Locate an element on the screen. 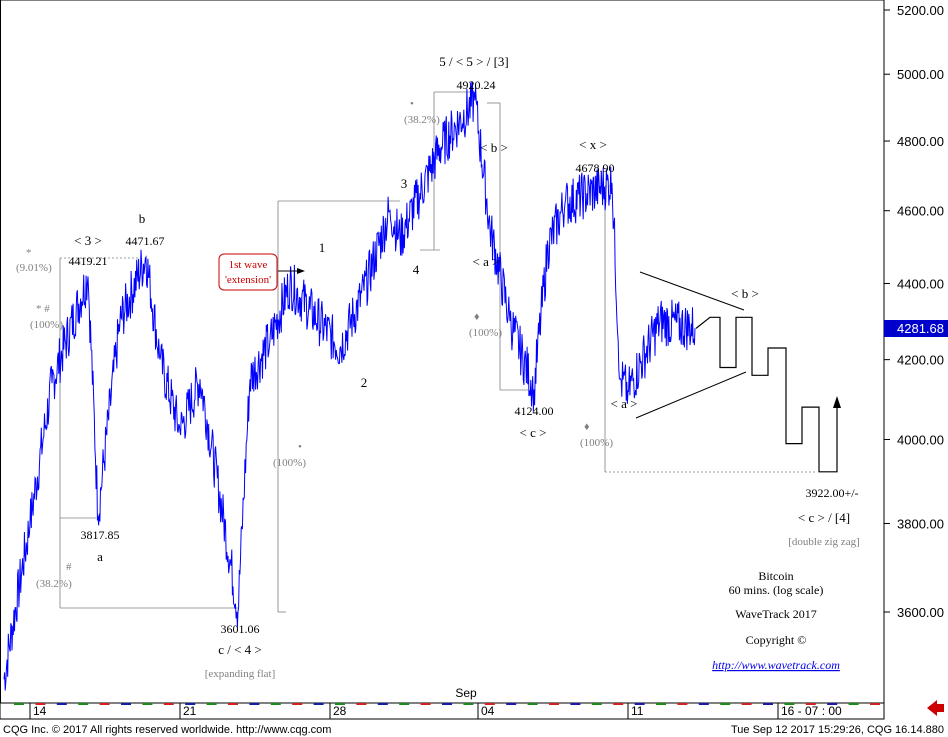  scroll-left-arrow is located at coordinates (935, 708).